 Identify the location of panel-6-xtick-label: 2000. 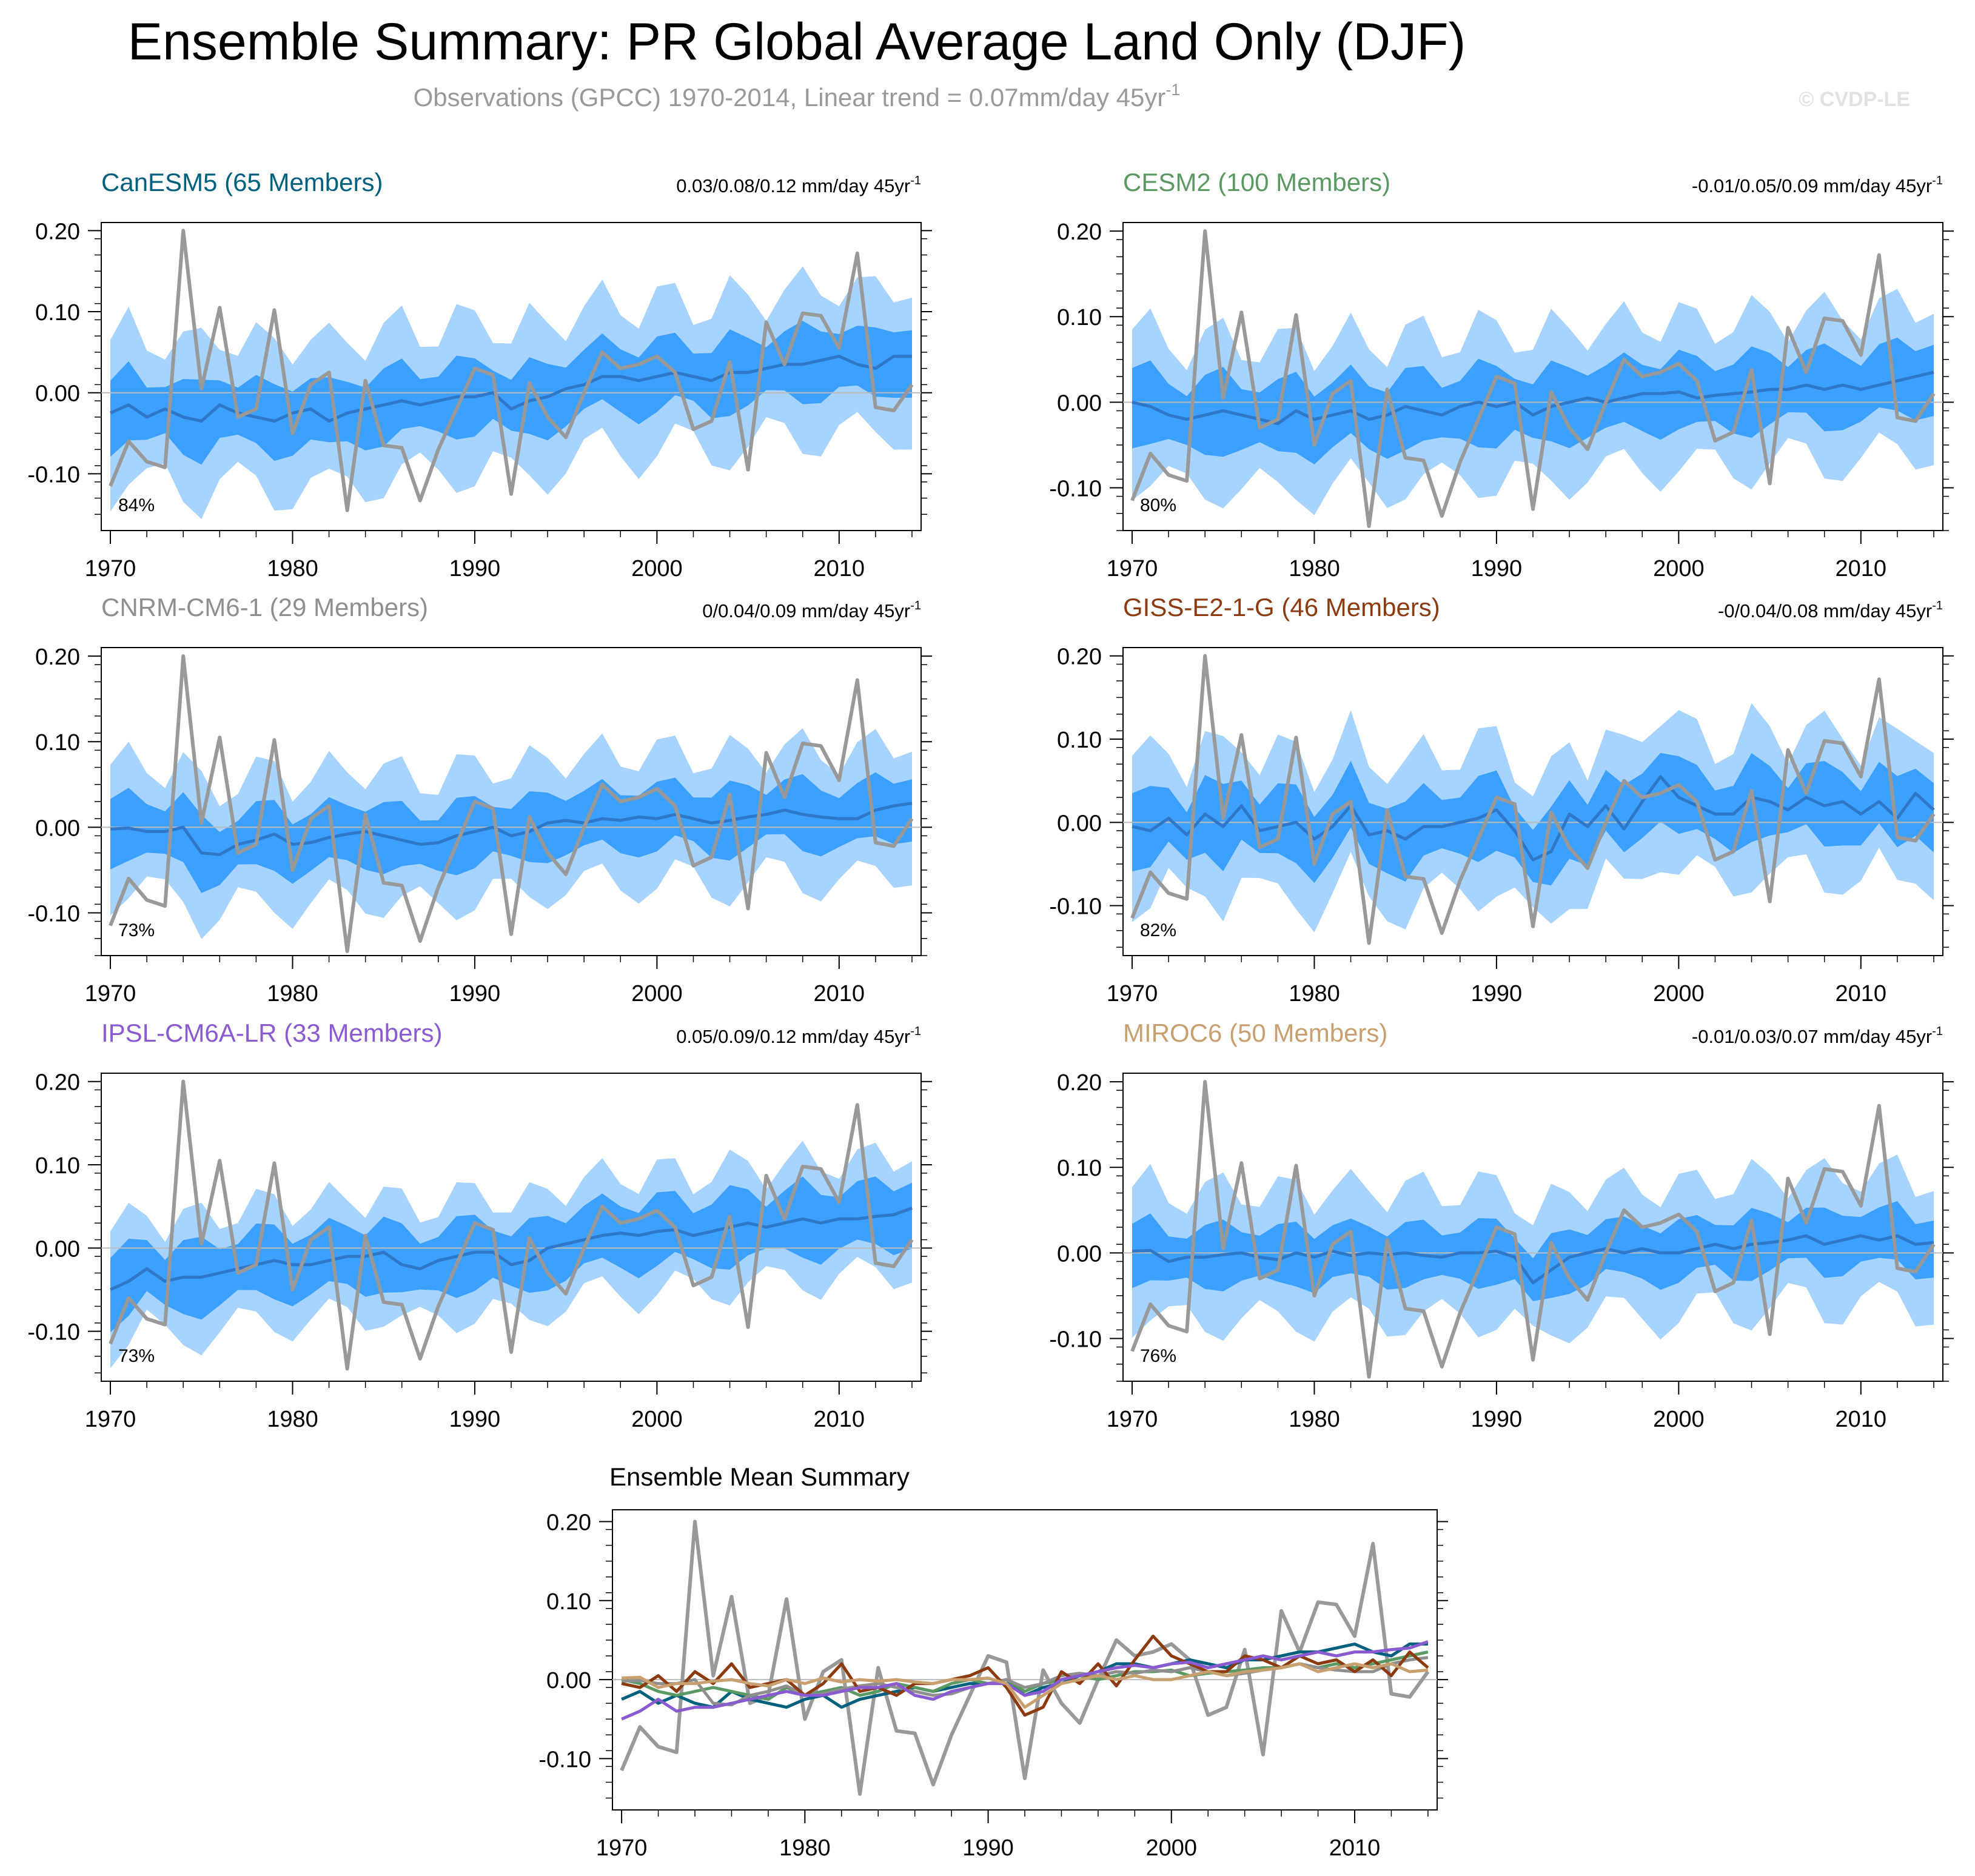
(1679, 1419).